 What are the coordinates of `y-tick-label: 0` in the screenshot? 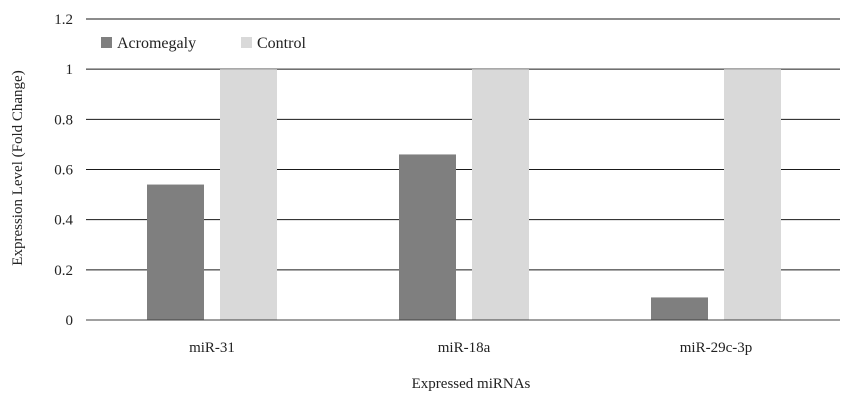 It's located at (70, 321).